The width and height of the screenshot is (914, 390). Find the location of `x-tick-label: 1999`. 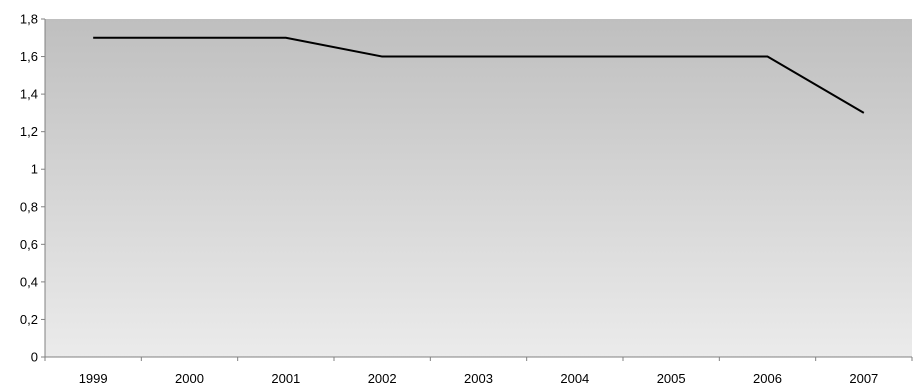

x-tick-label: 1999 is located at coordinates (93, 378).